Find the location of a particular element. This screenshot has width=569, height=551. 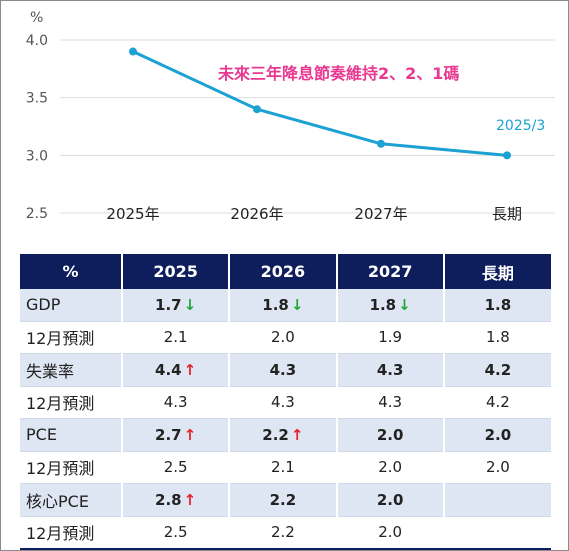

table-row: 12月預測 4.3 4.3 4.3 4.2 is located at coordinates (285, 402).